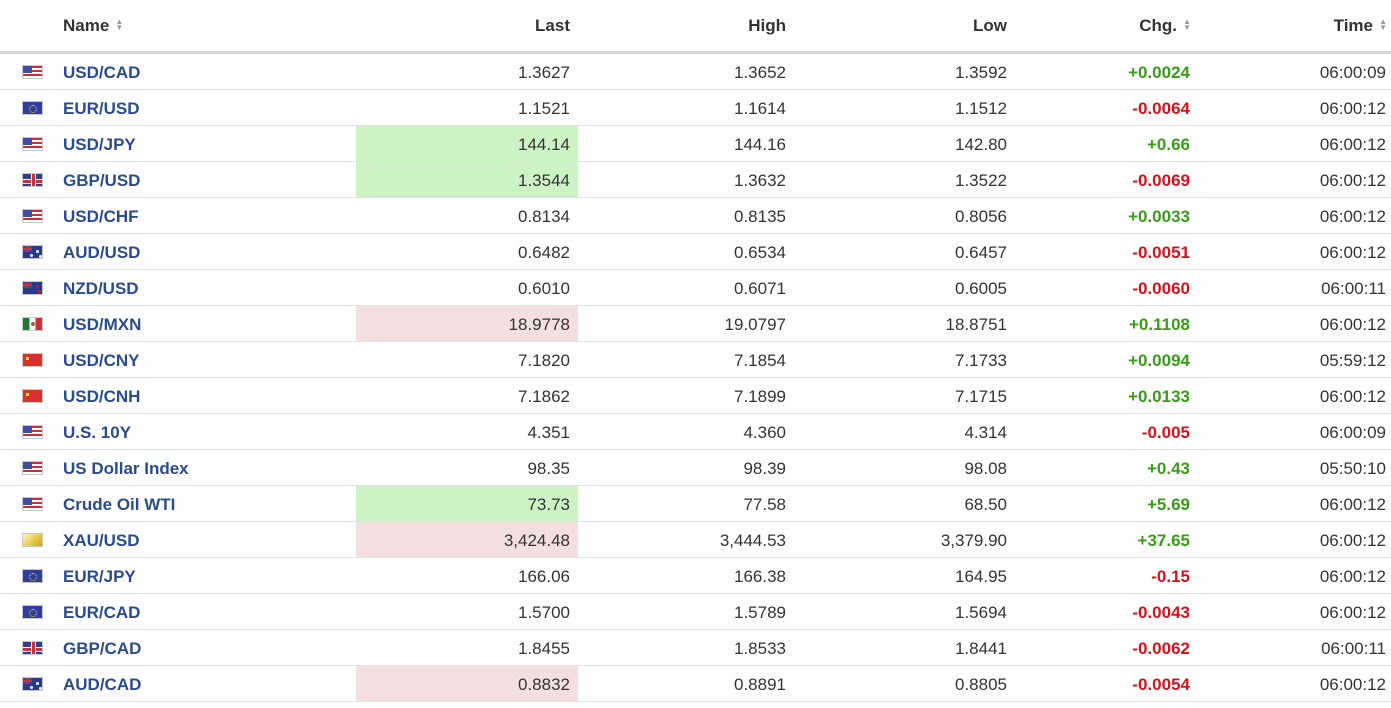 The height and width of the screenshot is (708, 1391). What do you see at coordinates (1352, 468) in the screenshot?
I see `timestamp: 05:50:10` at bounding box center [1352, 468].